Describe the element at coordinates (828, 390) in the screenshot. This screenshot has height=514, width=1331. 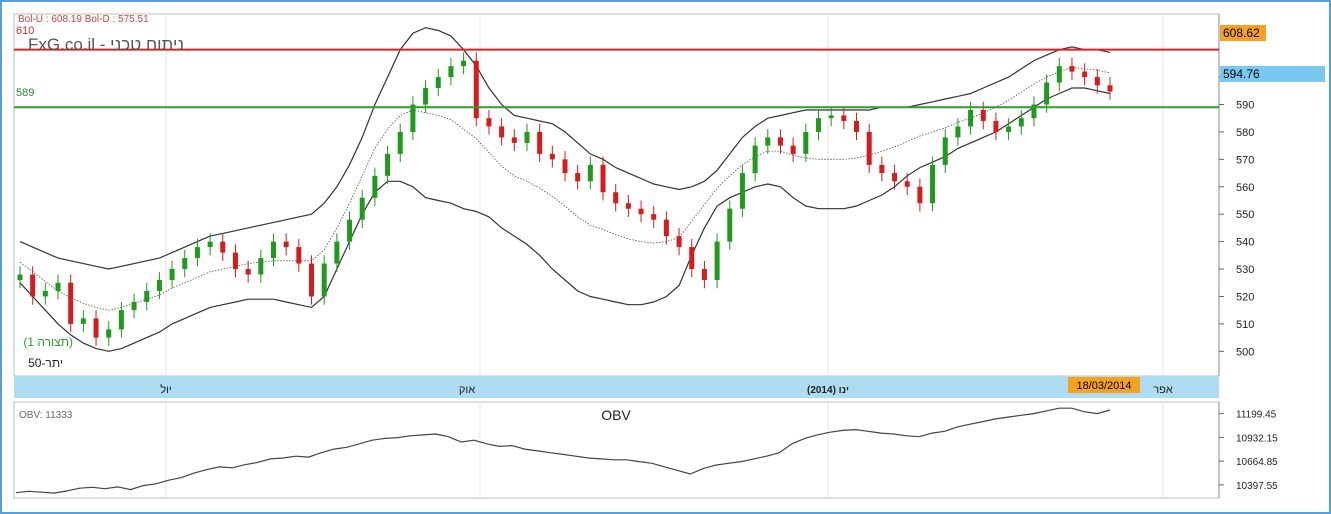
I see `x-label-jan: ינו (2014)` at that location.